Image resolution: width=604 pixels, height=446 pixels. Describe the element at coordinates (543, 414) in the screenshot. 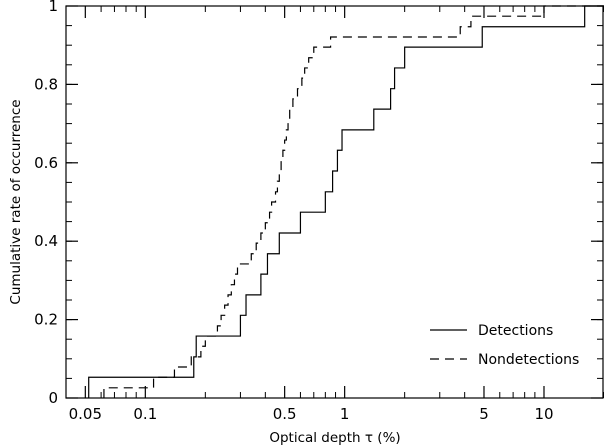

I see `x-tick-label: 10` at that location.